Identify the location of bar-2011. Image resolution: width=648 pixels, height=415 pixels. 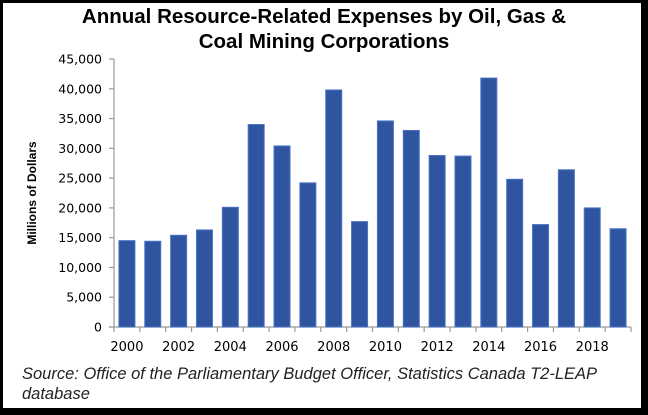
(411, 228).